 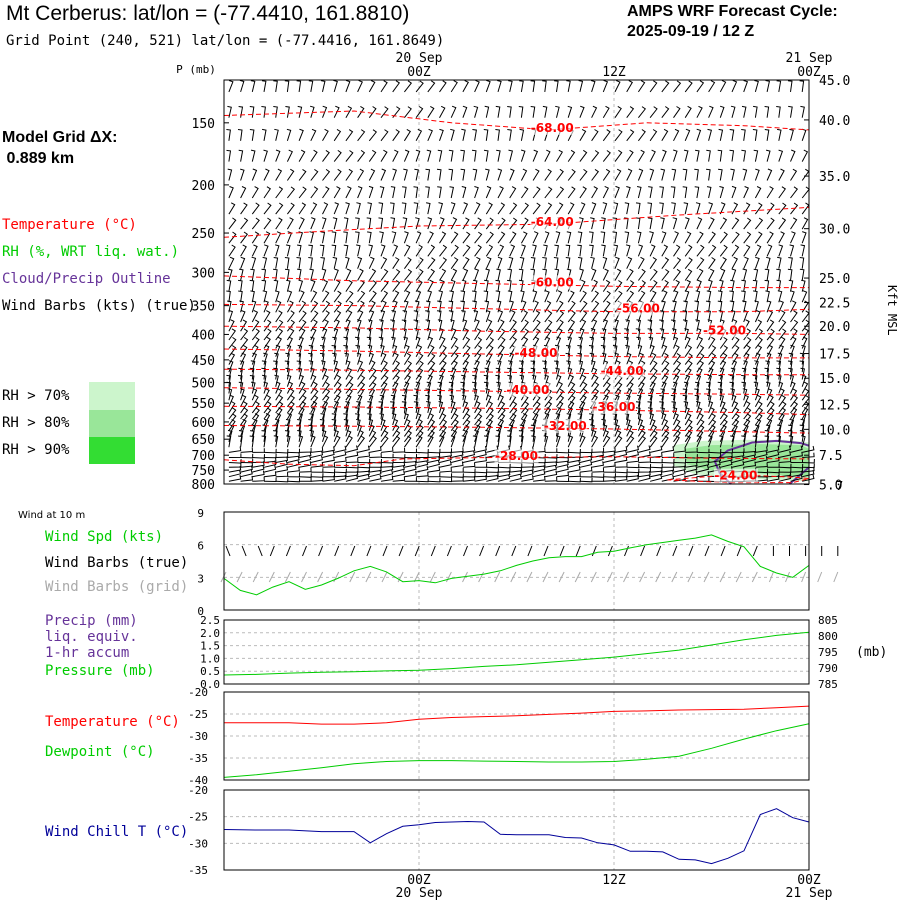 I want to click on precip-ytick-label: 2.5, so click(x=210, y=620).